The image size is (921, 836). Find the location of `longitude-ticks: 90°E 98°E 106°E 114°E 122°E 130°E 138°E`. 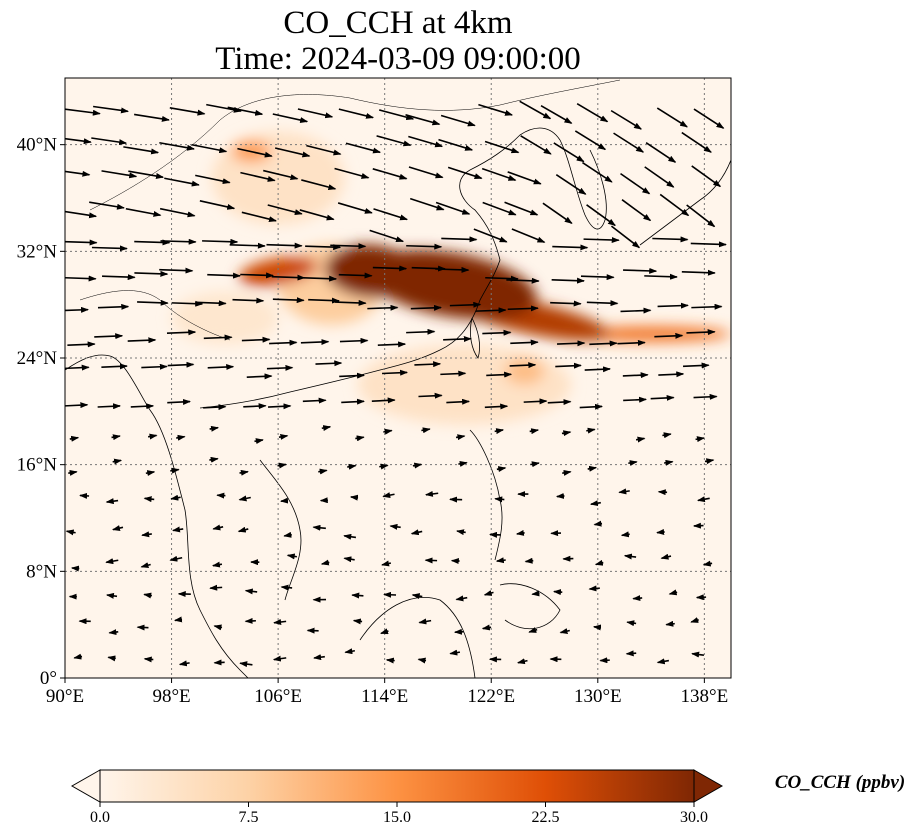

longitude-ticks: 90°E 98°E 106°E 114°E 122°E 130°E 138°E is located at coordinates (387, 692).